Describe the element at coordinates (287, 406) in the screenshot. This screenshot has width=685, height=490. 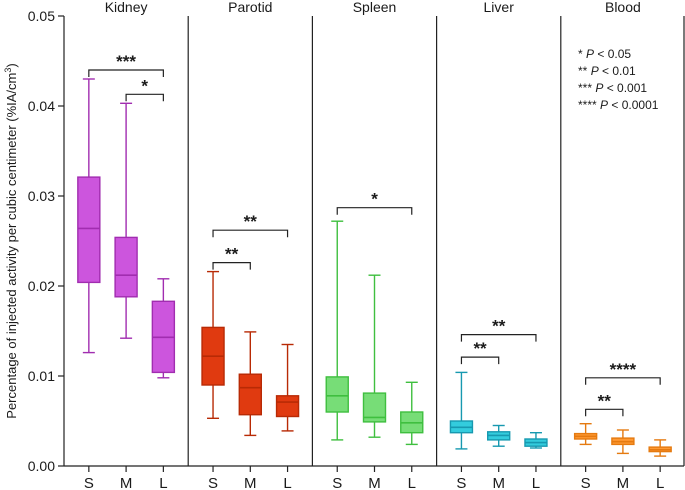
I see `box-parotid-L-iqr` at that location.